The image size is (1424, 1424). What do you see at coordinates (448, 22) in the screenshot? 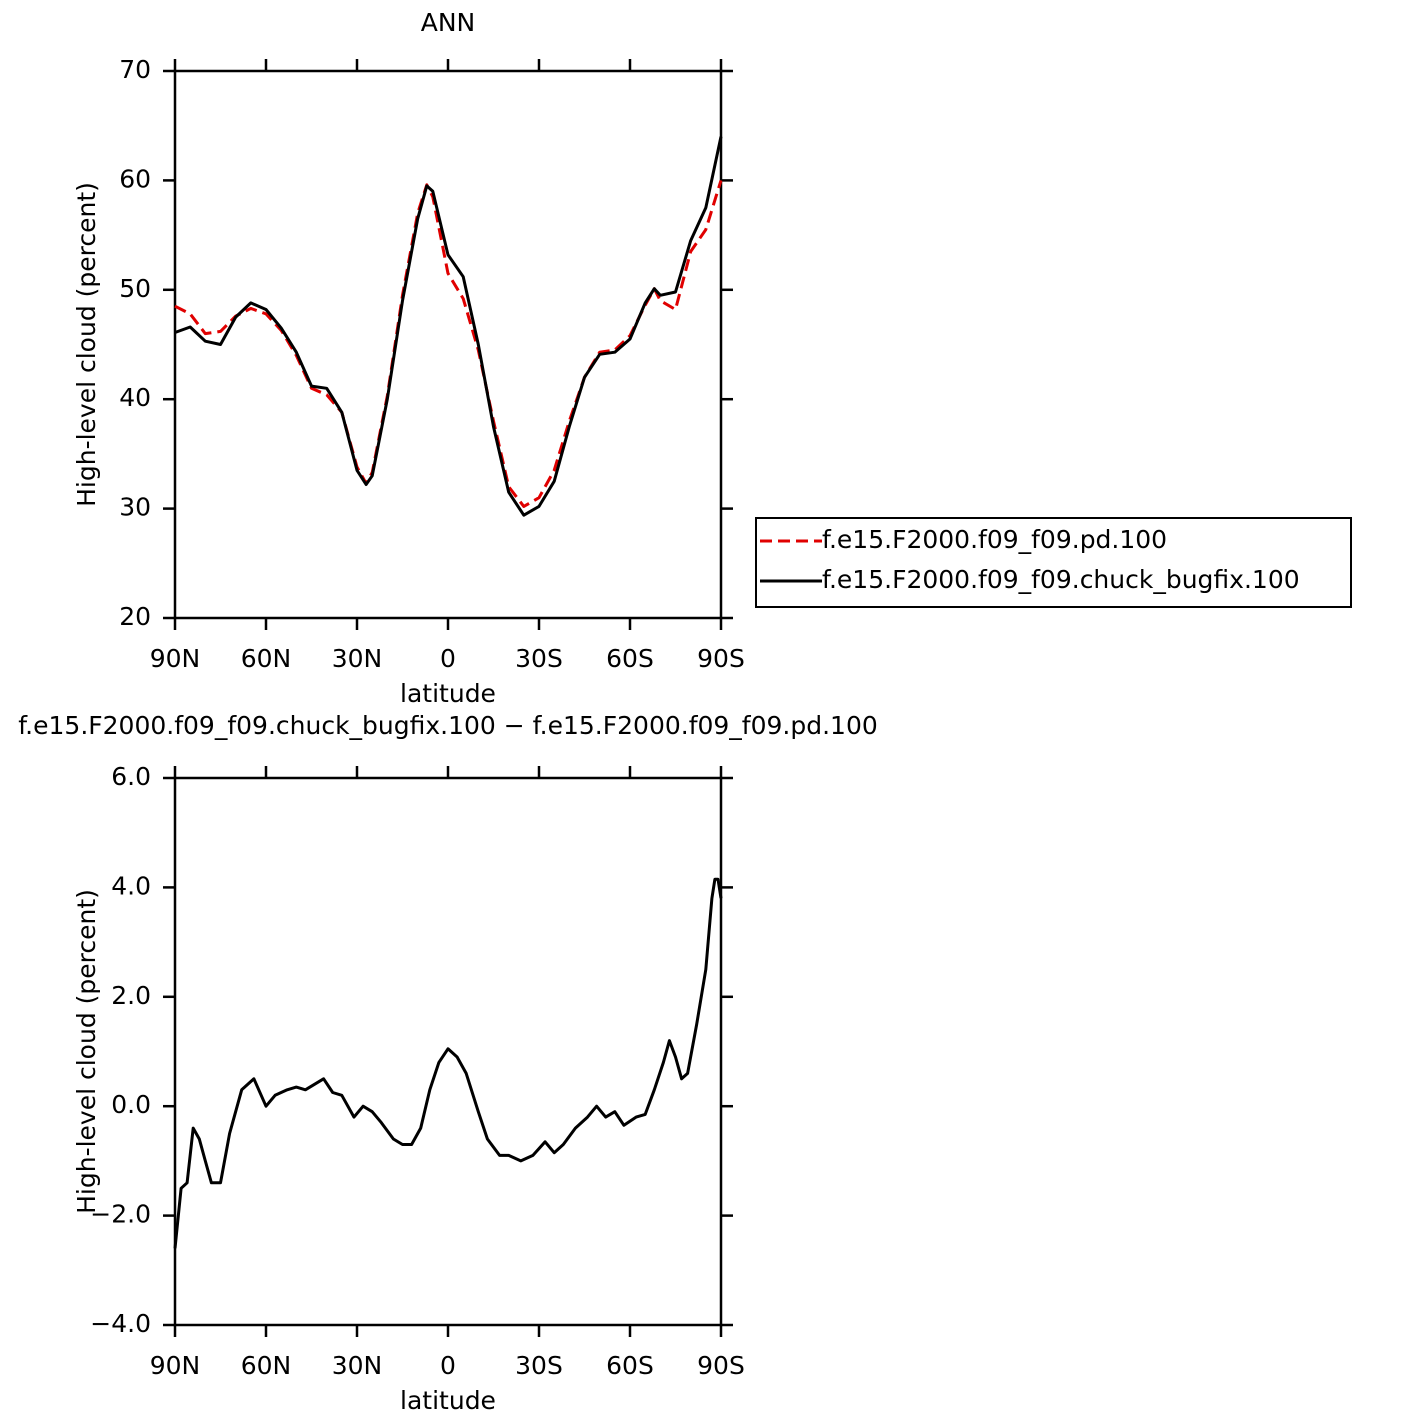
I see `chart-title: ANN` at bounding box center [448, 22].